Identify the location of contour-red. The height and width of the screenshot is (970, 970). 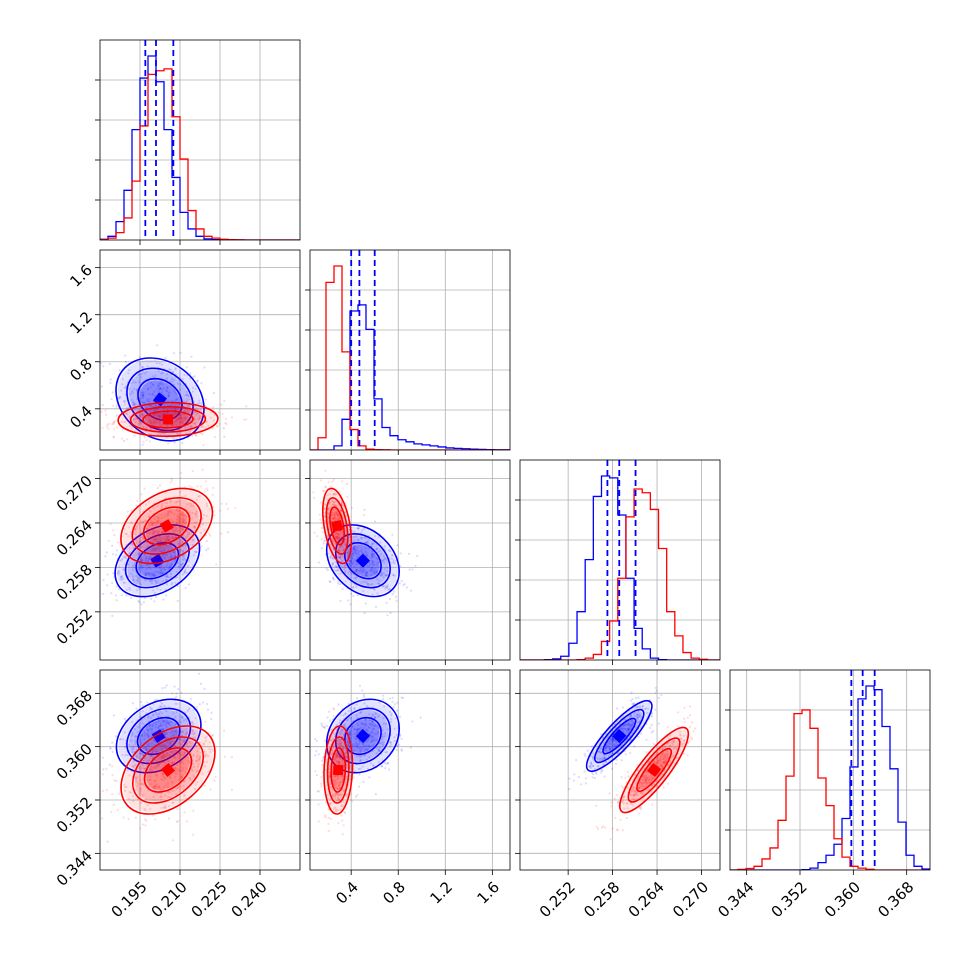
(166, 526).